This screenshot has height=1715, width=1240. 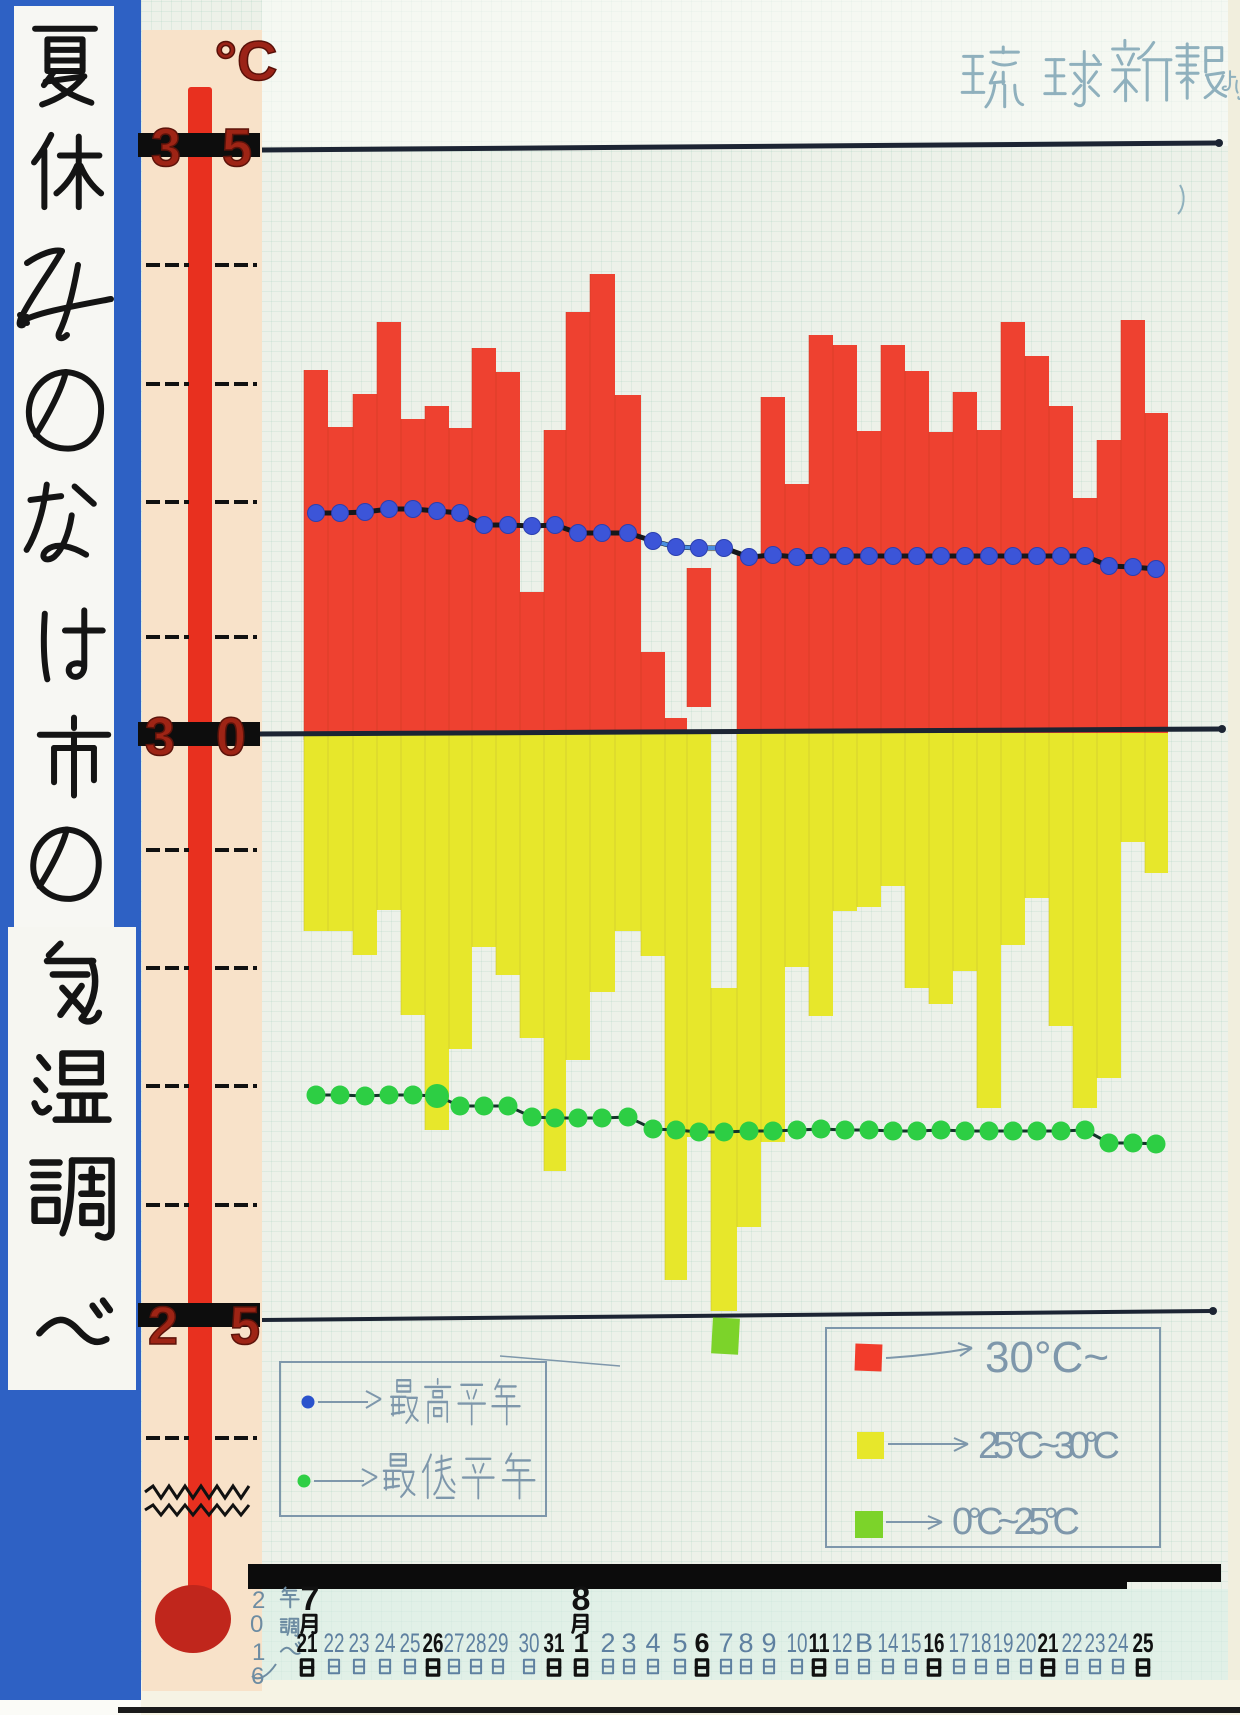 What do you see at coordinates (246, 60) in the screenshot?
I see `svg-text: °C` at bounding box center [246, 60].